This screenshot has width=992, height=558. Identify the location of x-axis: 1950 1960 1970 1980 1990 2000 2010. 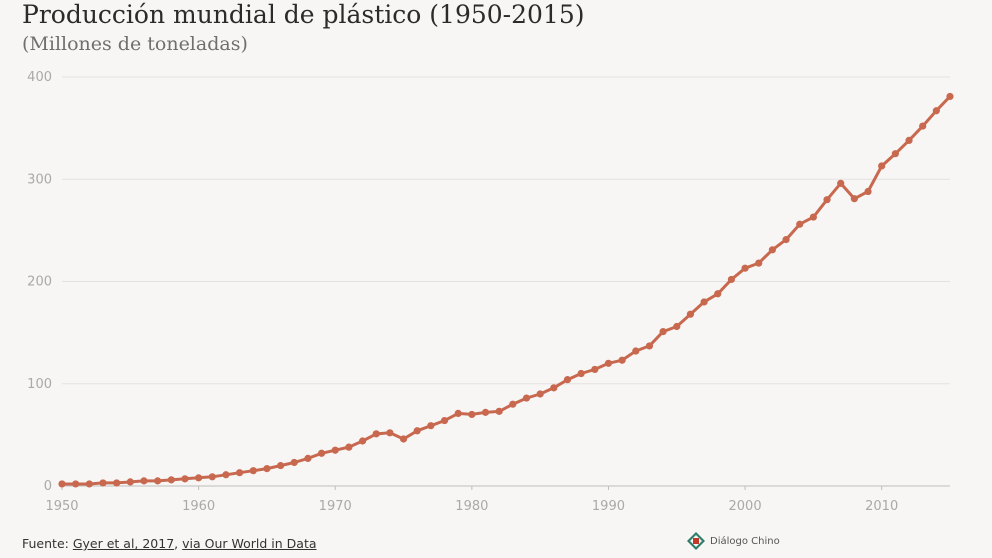
(471, 500).